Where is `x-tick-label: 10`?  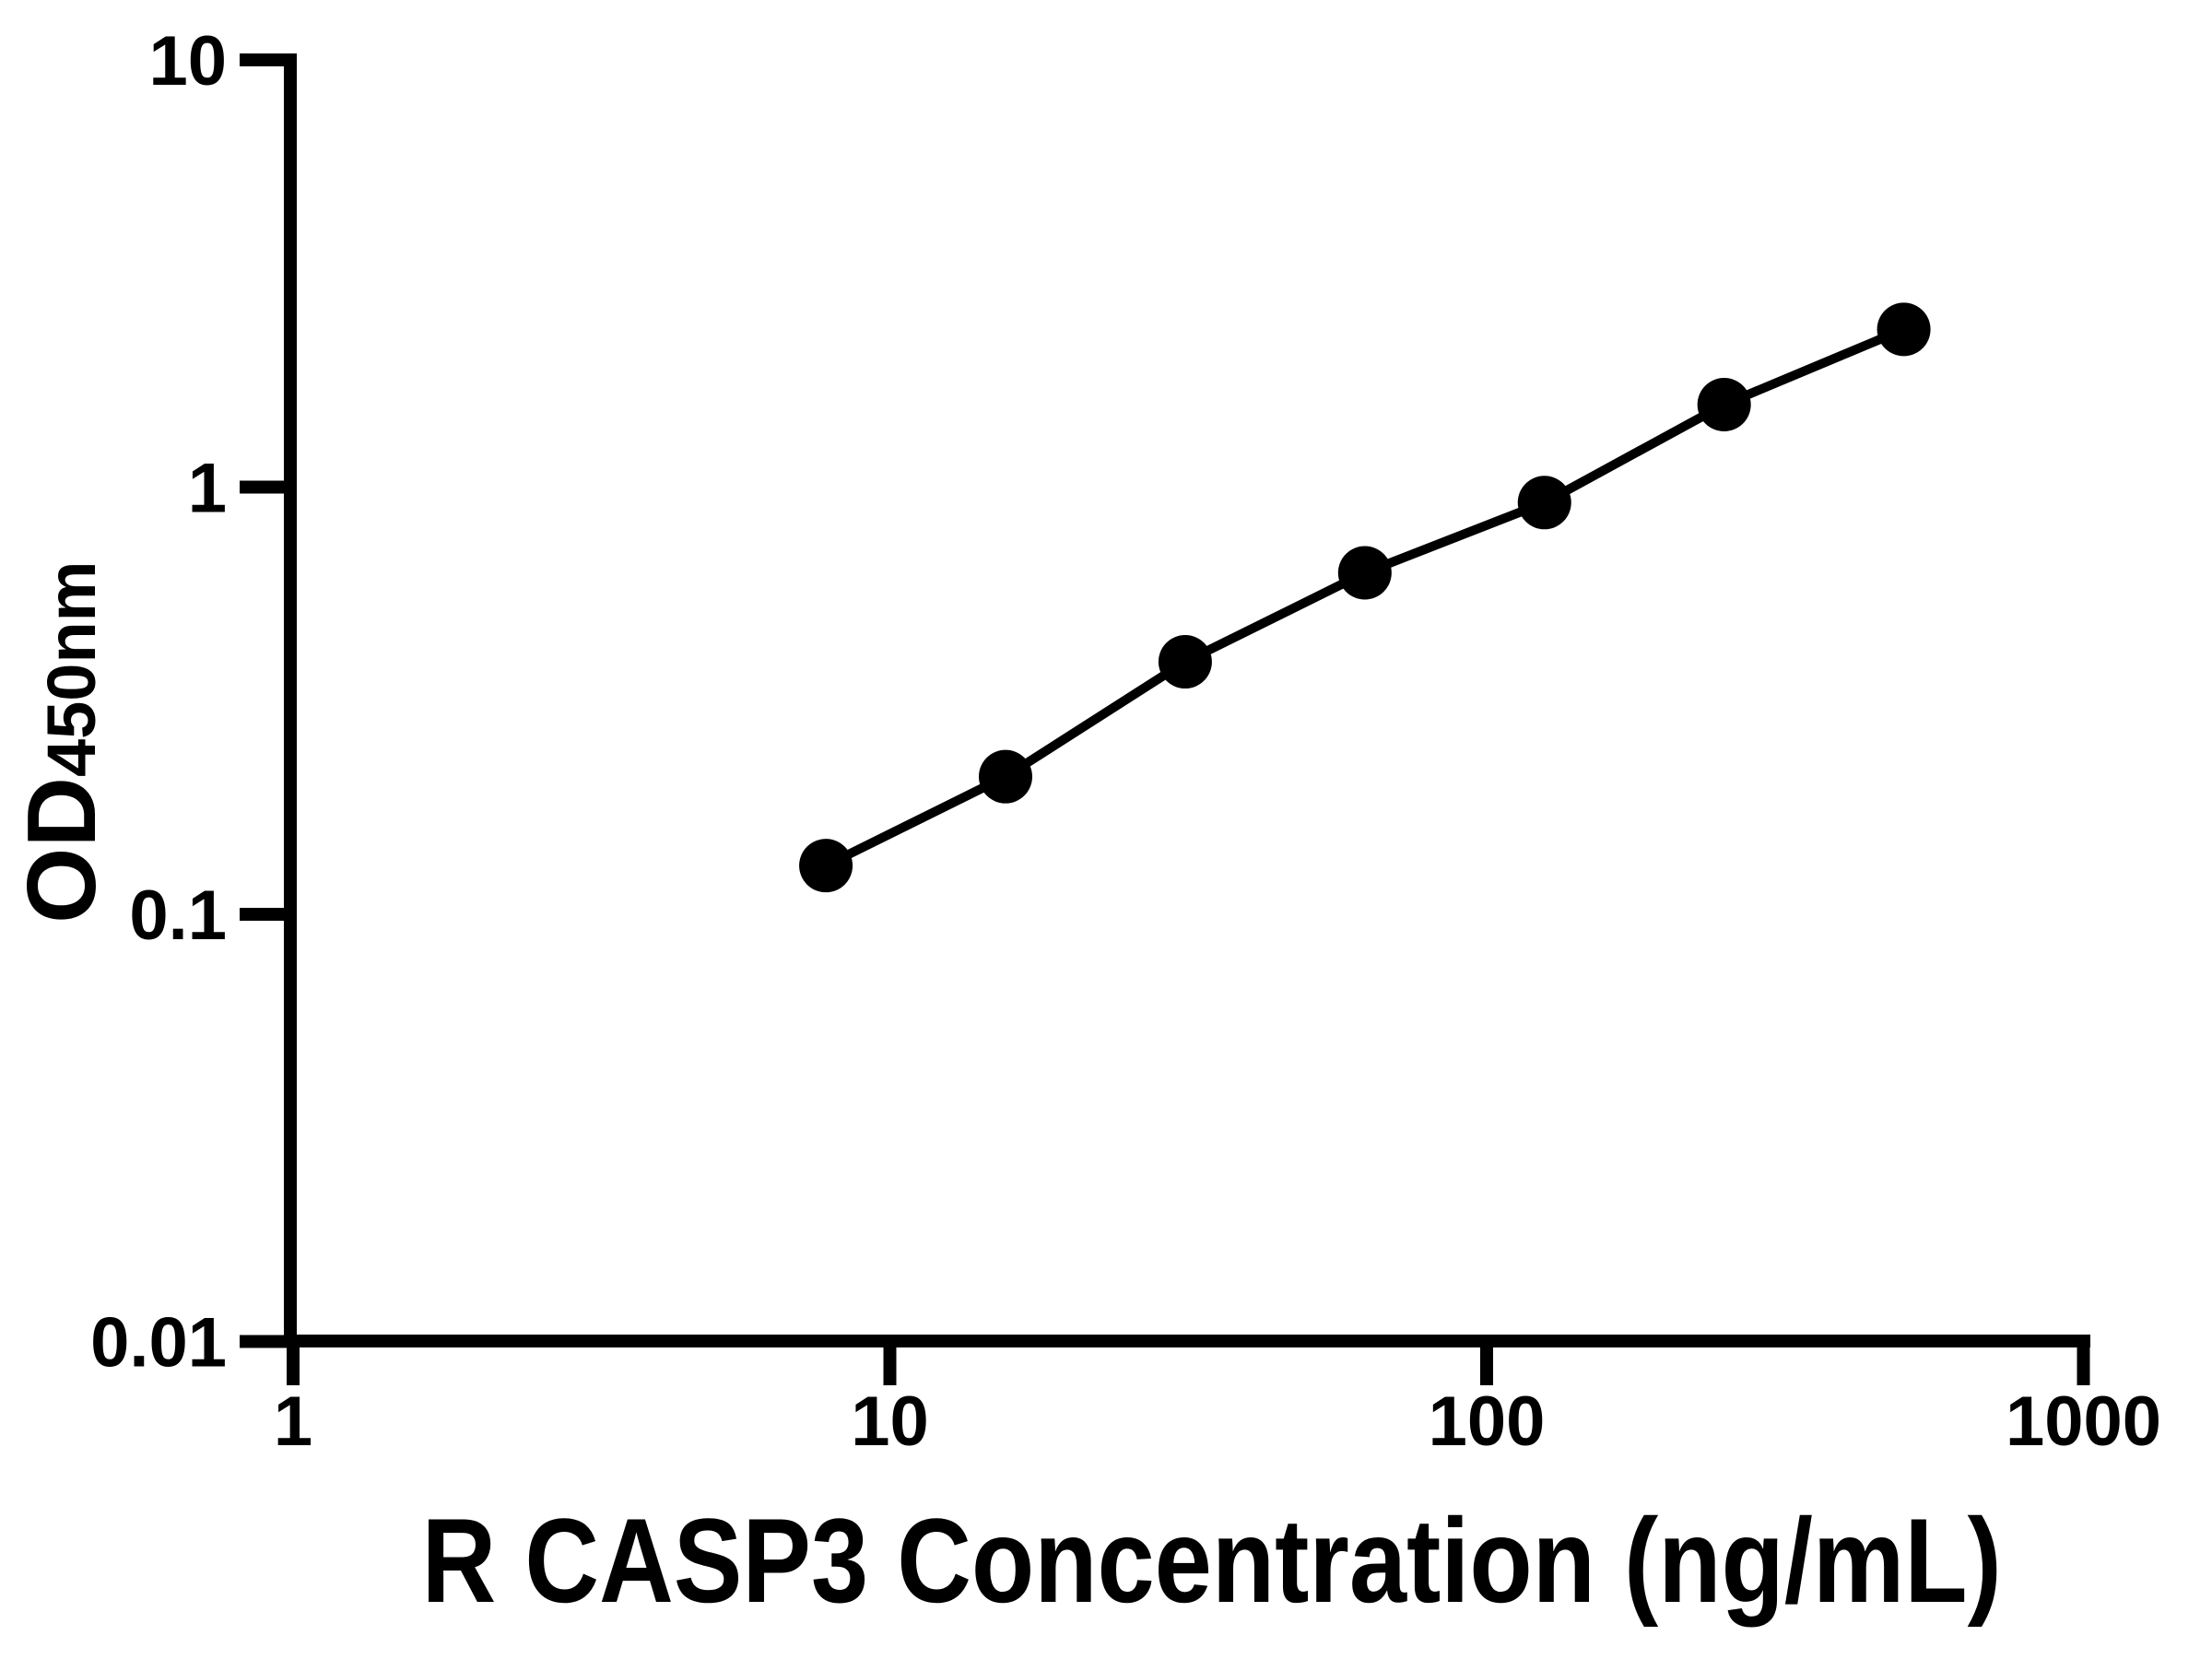
x-tick-label: 10 is located at coordinates (890, 1421).